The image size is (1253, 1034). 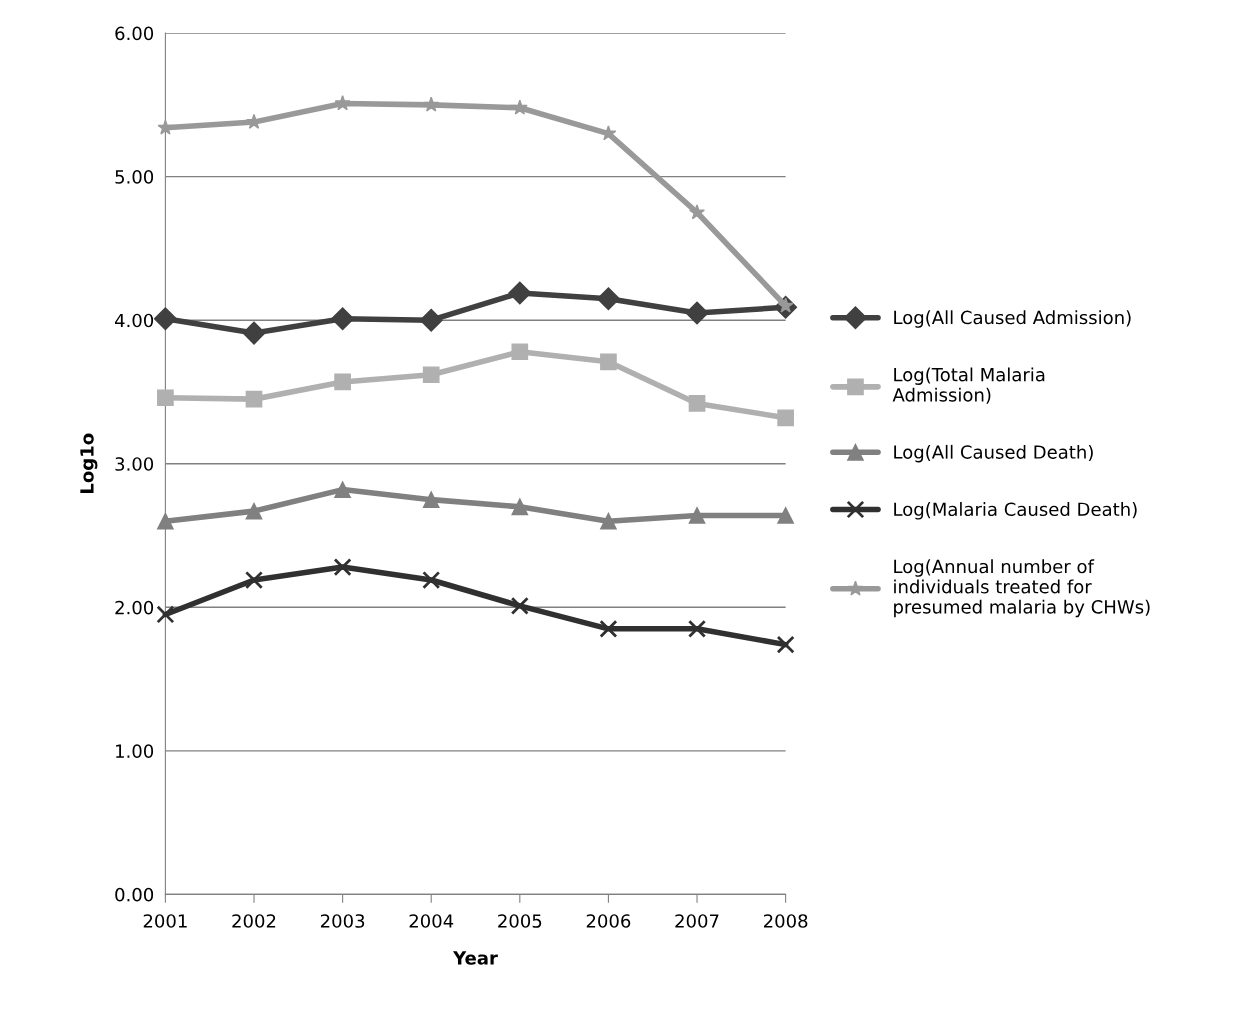 What do you see at coordinates (89, 463) in the screenshot?
I see `y-axis-title: Log1o` at bounding box center [89, 463].